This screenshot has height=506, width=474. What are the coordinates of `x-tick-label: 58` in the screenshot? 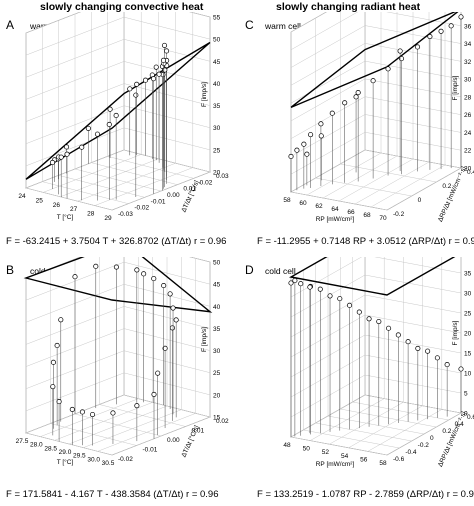 It's located at (287, 200).